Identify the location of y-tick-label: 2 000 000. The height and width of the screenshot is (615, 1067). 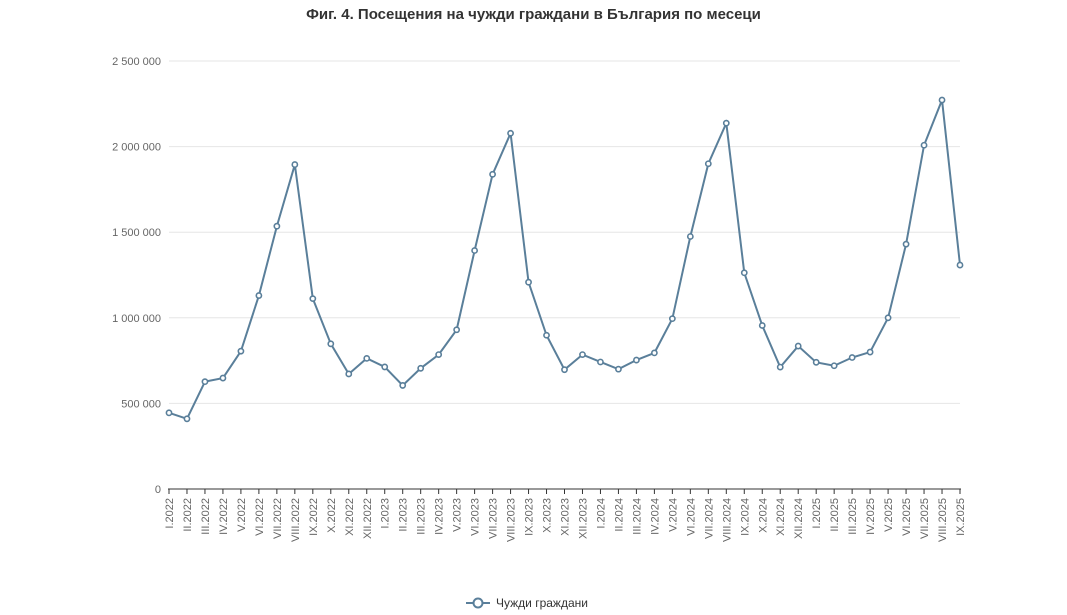
(136, 148).